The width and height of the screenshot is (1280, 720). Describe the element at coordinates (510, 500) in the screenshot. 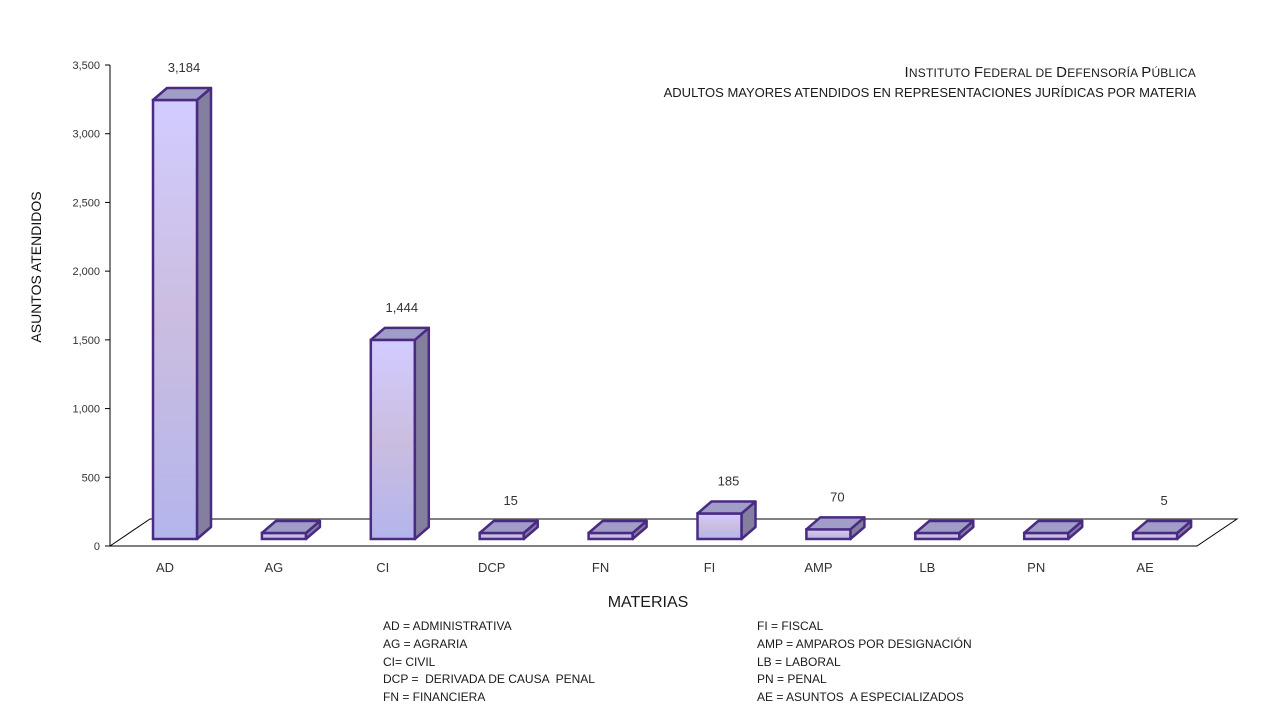

I see `data-label: 15` at that location.